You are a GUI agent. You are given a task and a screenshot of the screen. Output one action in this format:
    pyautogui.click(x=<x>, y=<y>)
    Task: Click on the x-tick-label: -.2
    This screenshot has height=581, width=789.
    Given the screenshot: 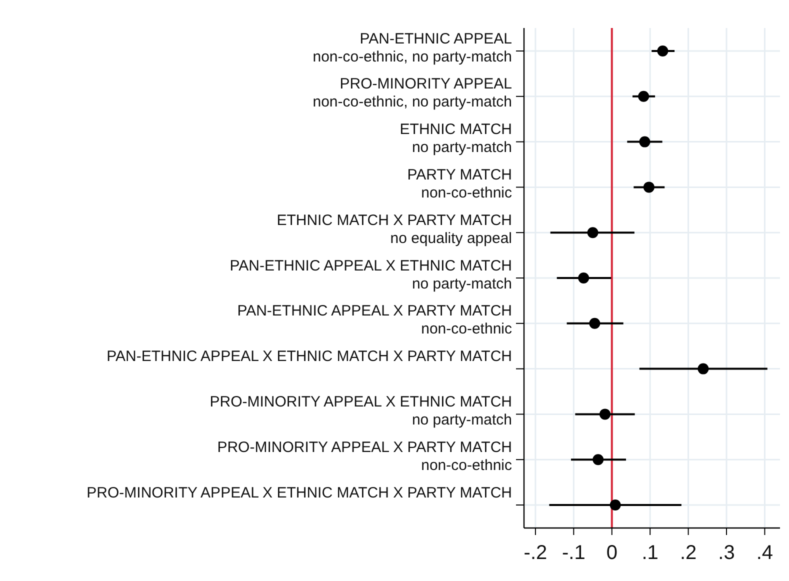 What is the action you would take?
    pyautogui.click(x=536, y=553)
    